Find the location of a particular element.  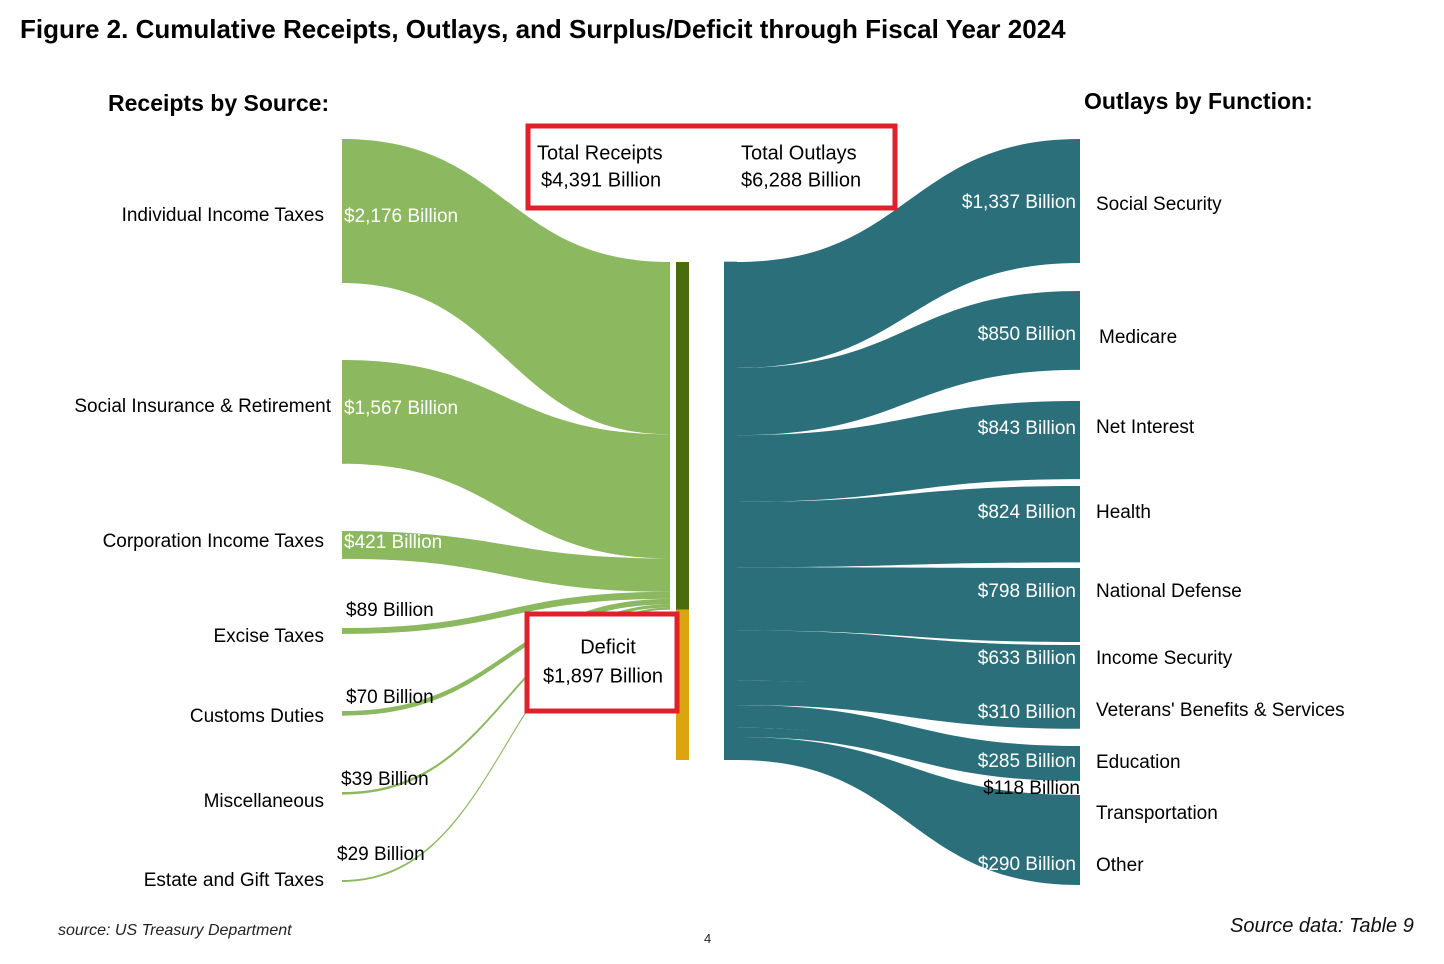

outlay-name-label: Other is located at coordinates (1120, 865).